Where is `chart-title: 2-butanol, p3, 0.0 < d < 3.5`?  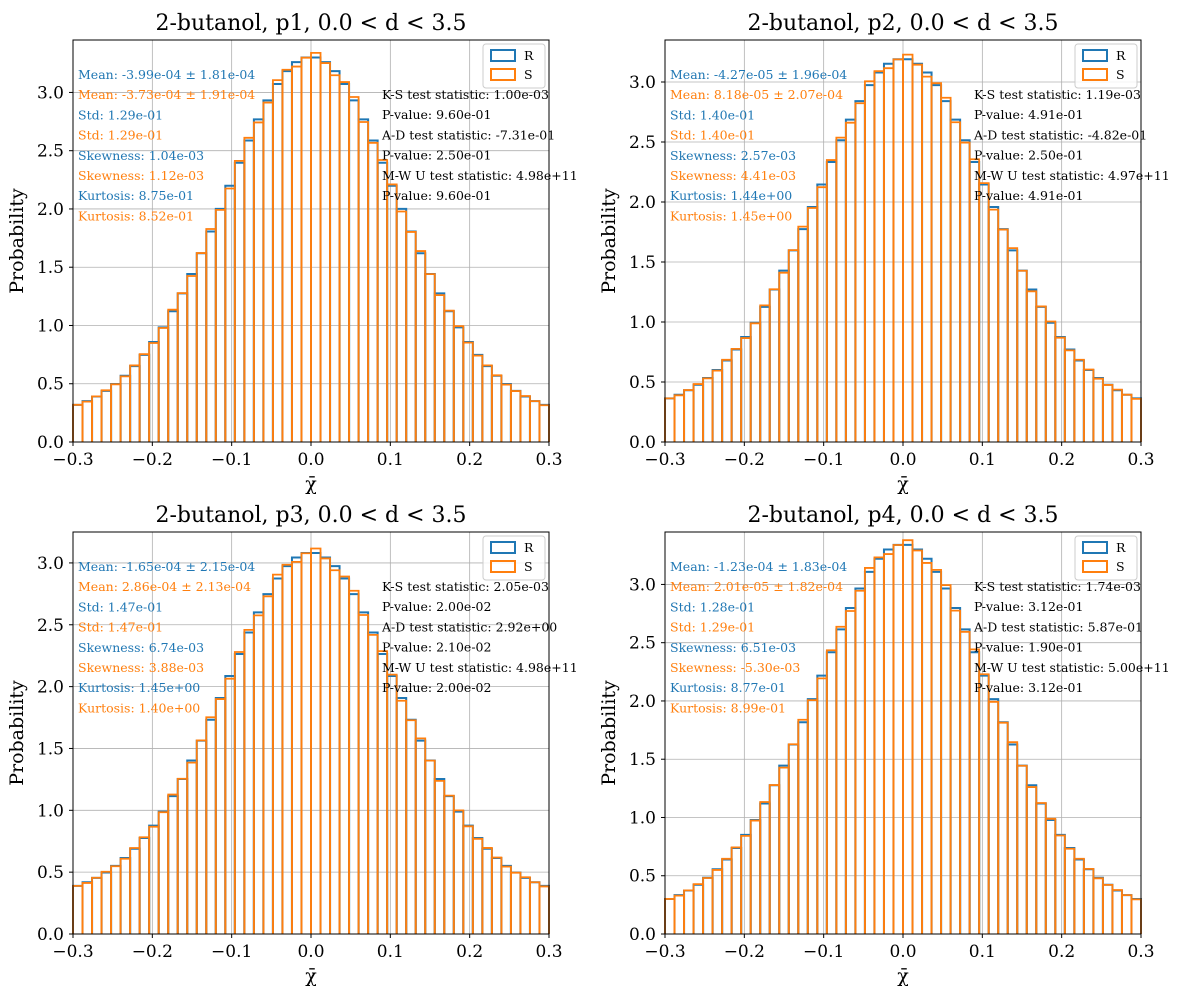
chart-title: 2-butanol, p3, 0.0 < d < 3.5 is located at coordinates (310, 515).